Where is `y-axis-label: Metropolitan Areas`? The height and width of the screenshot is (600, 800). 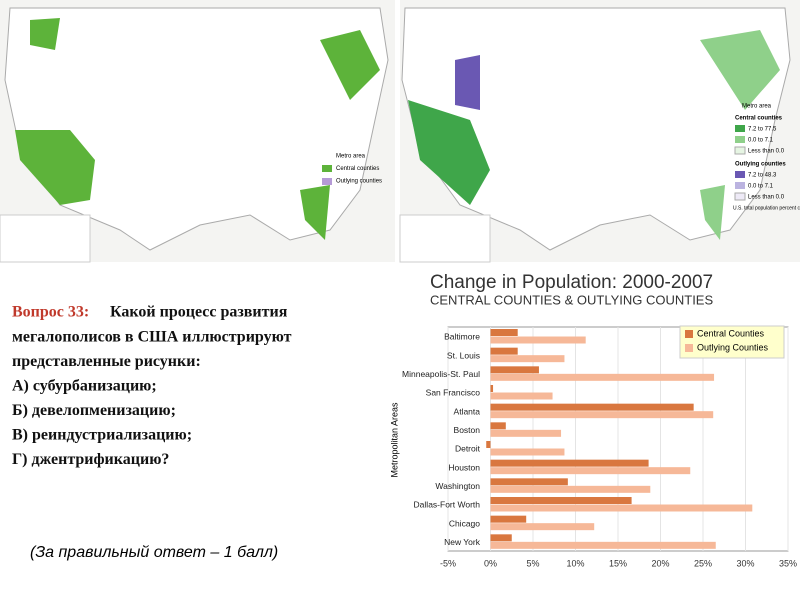 y-axis-label: Metropolitan Areas is located at coordinates (394, 440).